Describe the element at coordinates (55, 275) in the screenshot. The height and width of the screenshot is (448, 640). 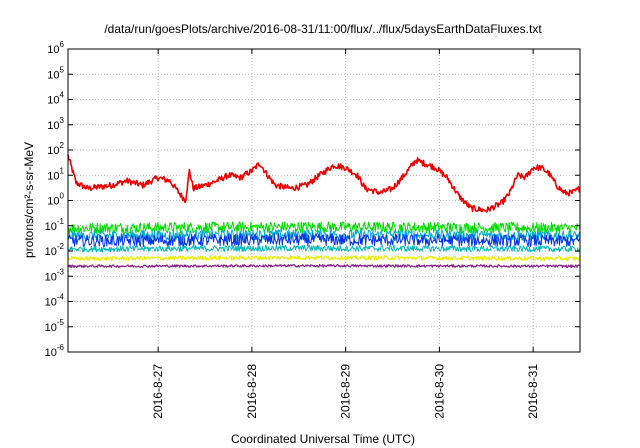
I see `y-tick-label: 10⁻³` at that location.